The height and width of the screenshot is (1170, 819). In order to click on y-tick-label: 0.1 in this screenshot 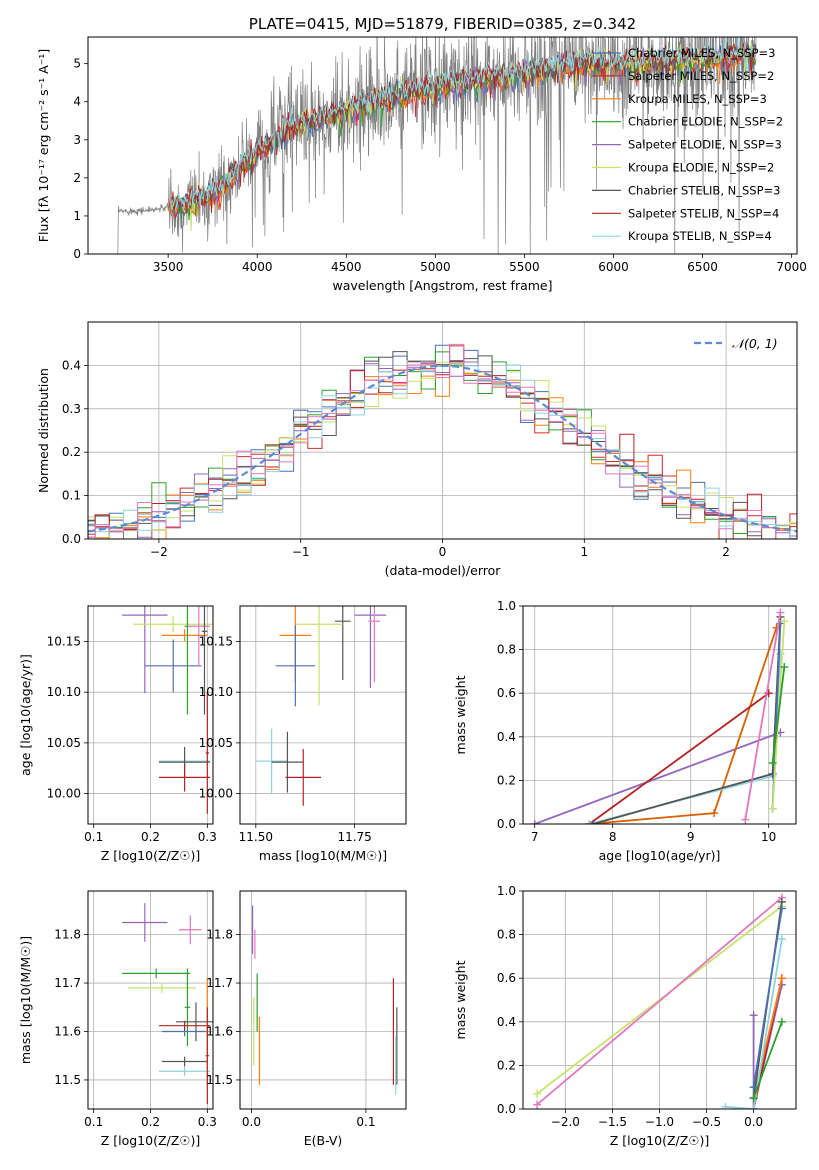, I will do `click(71, 496)`.